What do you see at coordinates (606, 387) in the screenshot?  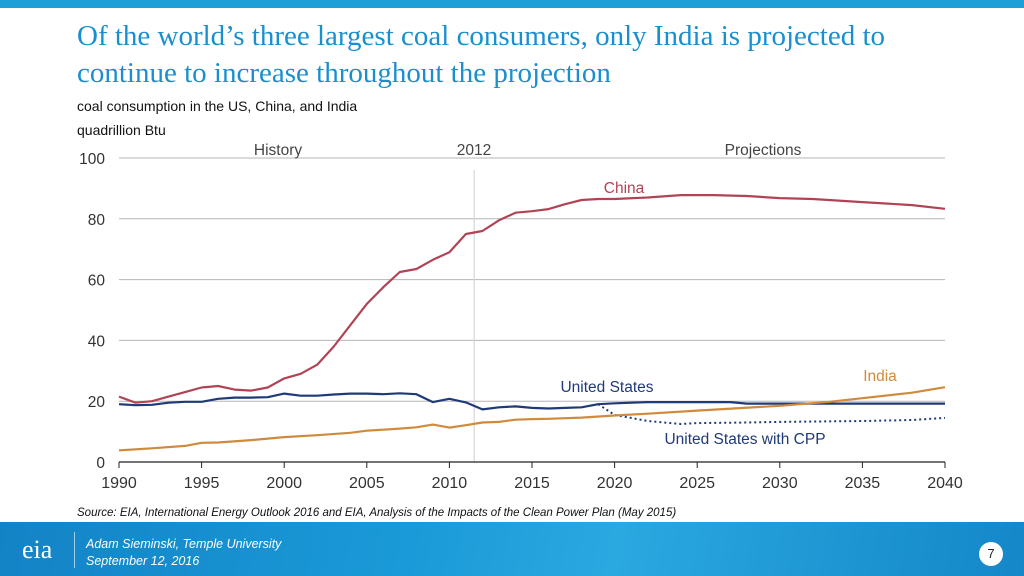 I see `series-label-united-states: United States` at bounding box center [606, 387].